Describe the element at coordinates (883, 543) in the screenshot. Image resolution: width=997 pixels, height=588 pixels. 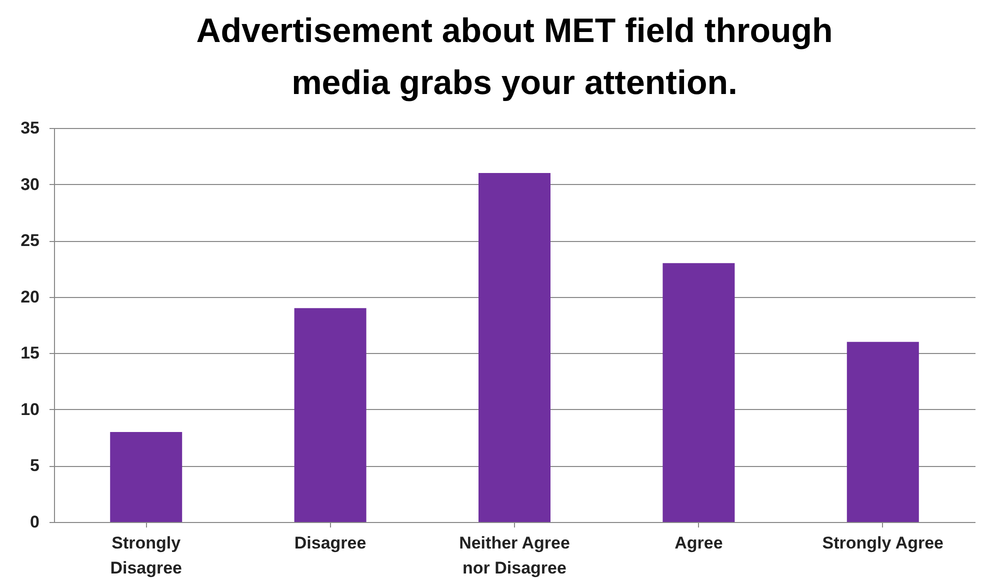
I see `x-tick-label: Strongly Agree` at that location.